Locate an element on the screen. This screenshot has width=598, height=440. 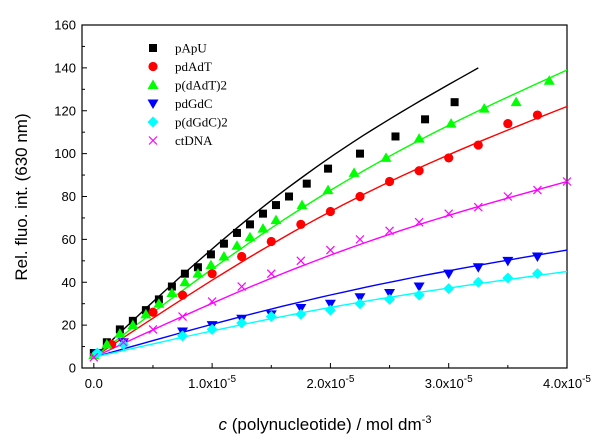
x-tick-label: 3.0x10⁻⁵ is located at coordinates (449, 382).